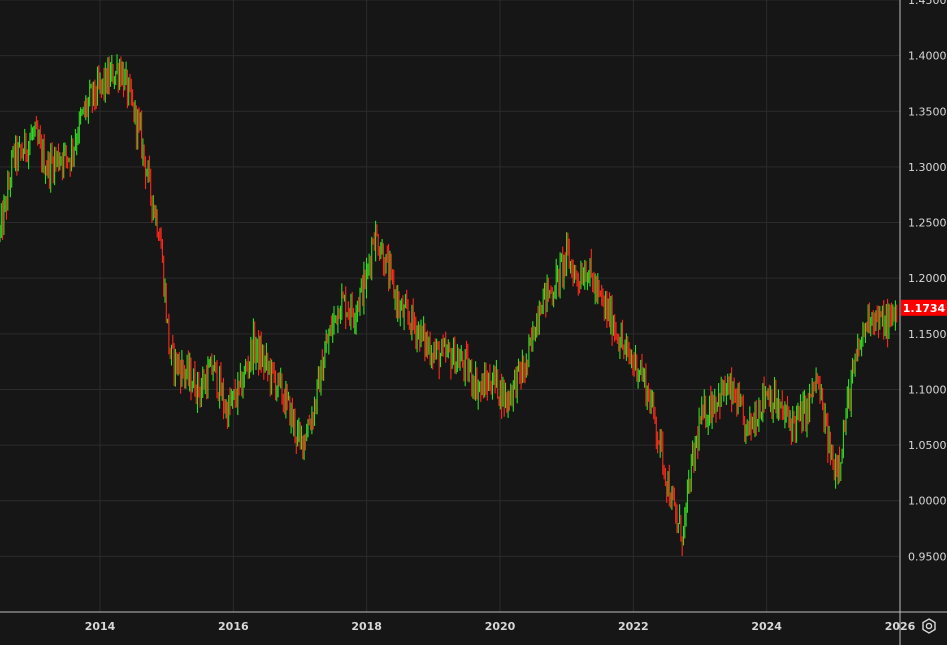 This screenshot has height=645, width=947. What do you see at coordinates (500, 626) in the screenshot?
I see `x-tick-label: 2020` at bounding box center [500, 626].